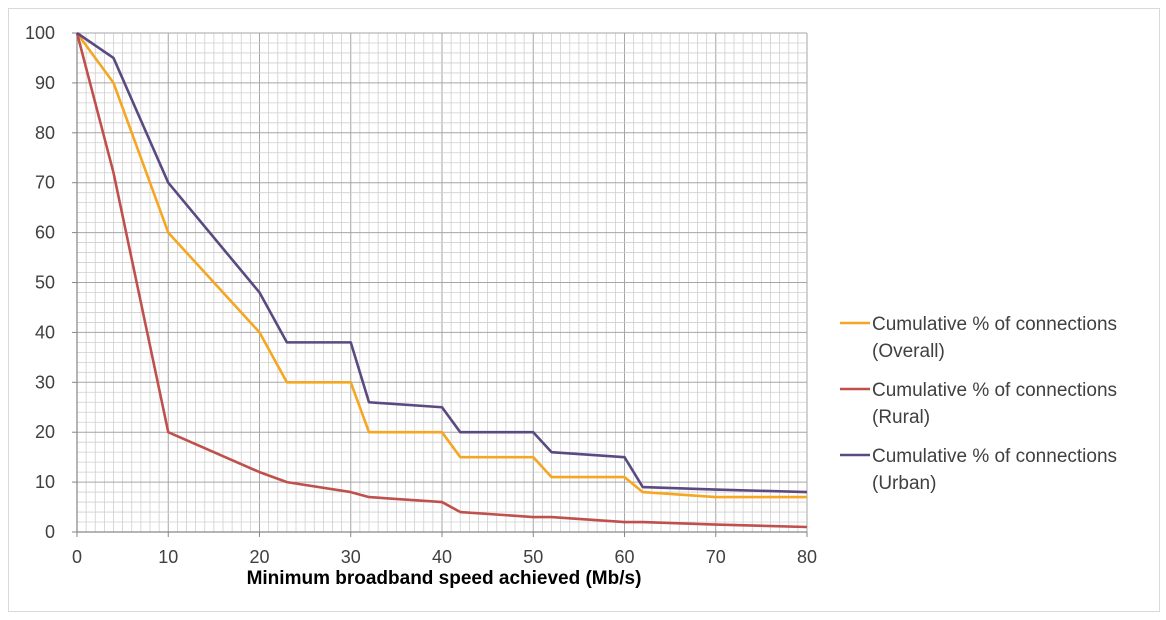  I want to click on legend-label-1: Cumulative % of connections, so click(994, 390).